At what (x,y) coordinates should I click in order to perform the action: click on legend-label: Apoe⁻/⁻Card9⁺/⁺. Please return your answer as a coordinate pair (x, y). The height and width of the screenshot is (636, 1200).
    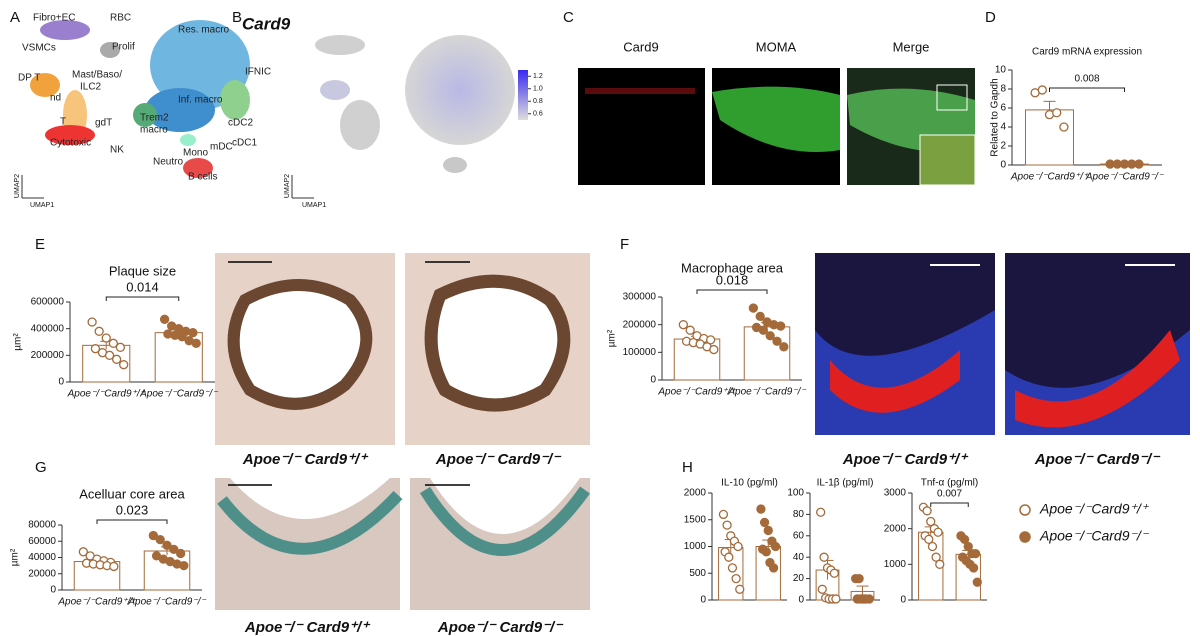
    Looking at the image, I should click on (1094, 509).